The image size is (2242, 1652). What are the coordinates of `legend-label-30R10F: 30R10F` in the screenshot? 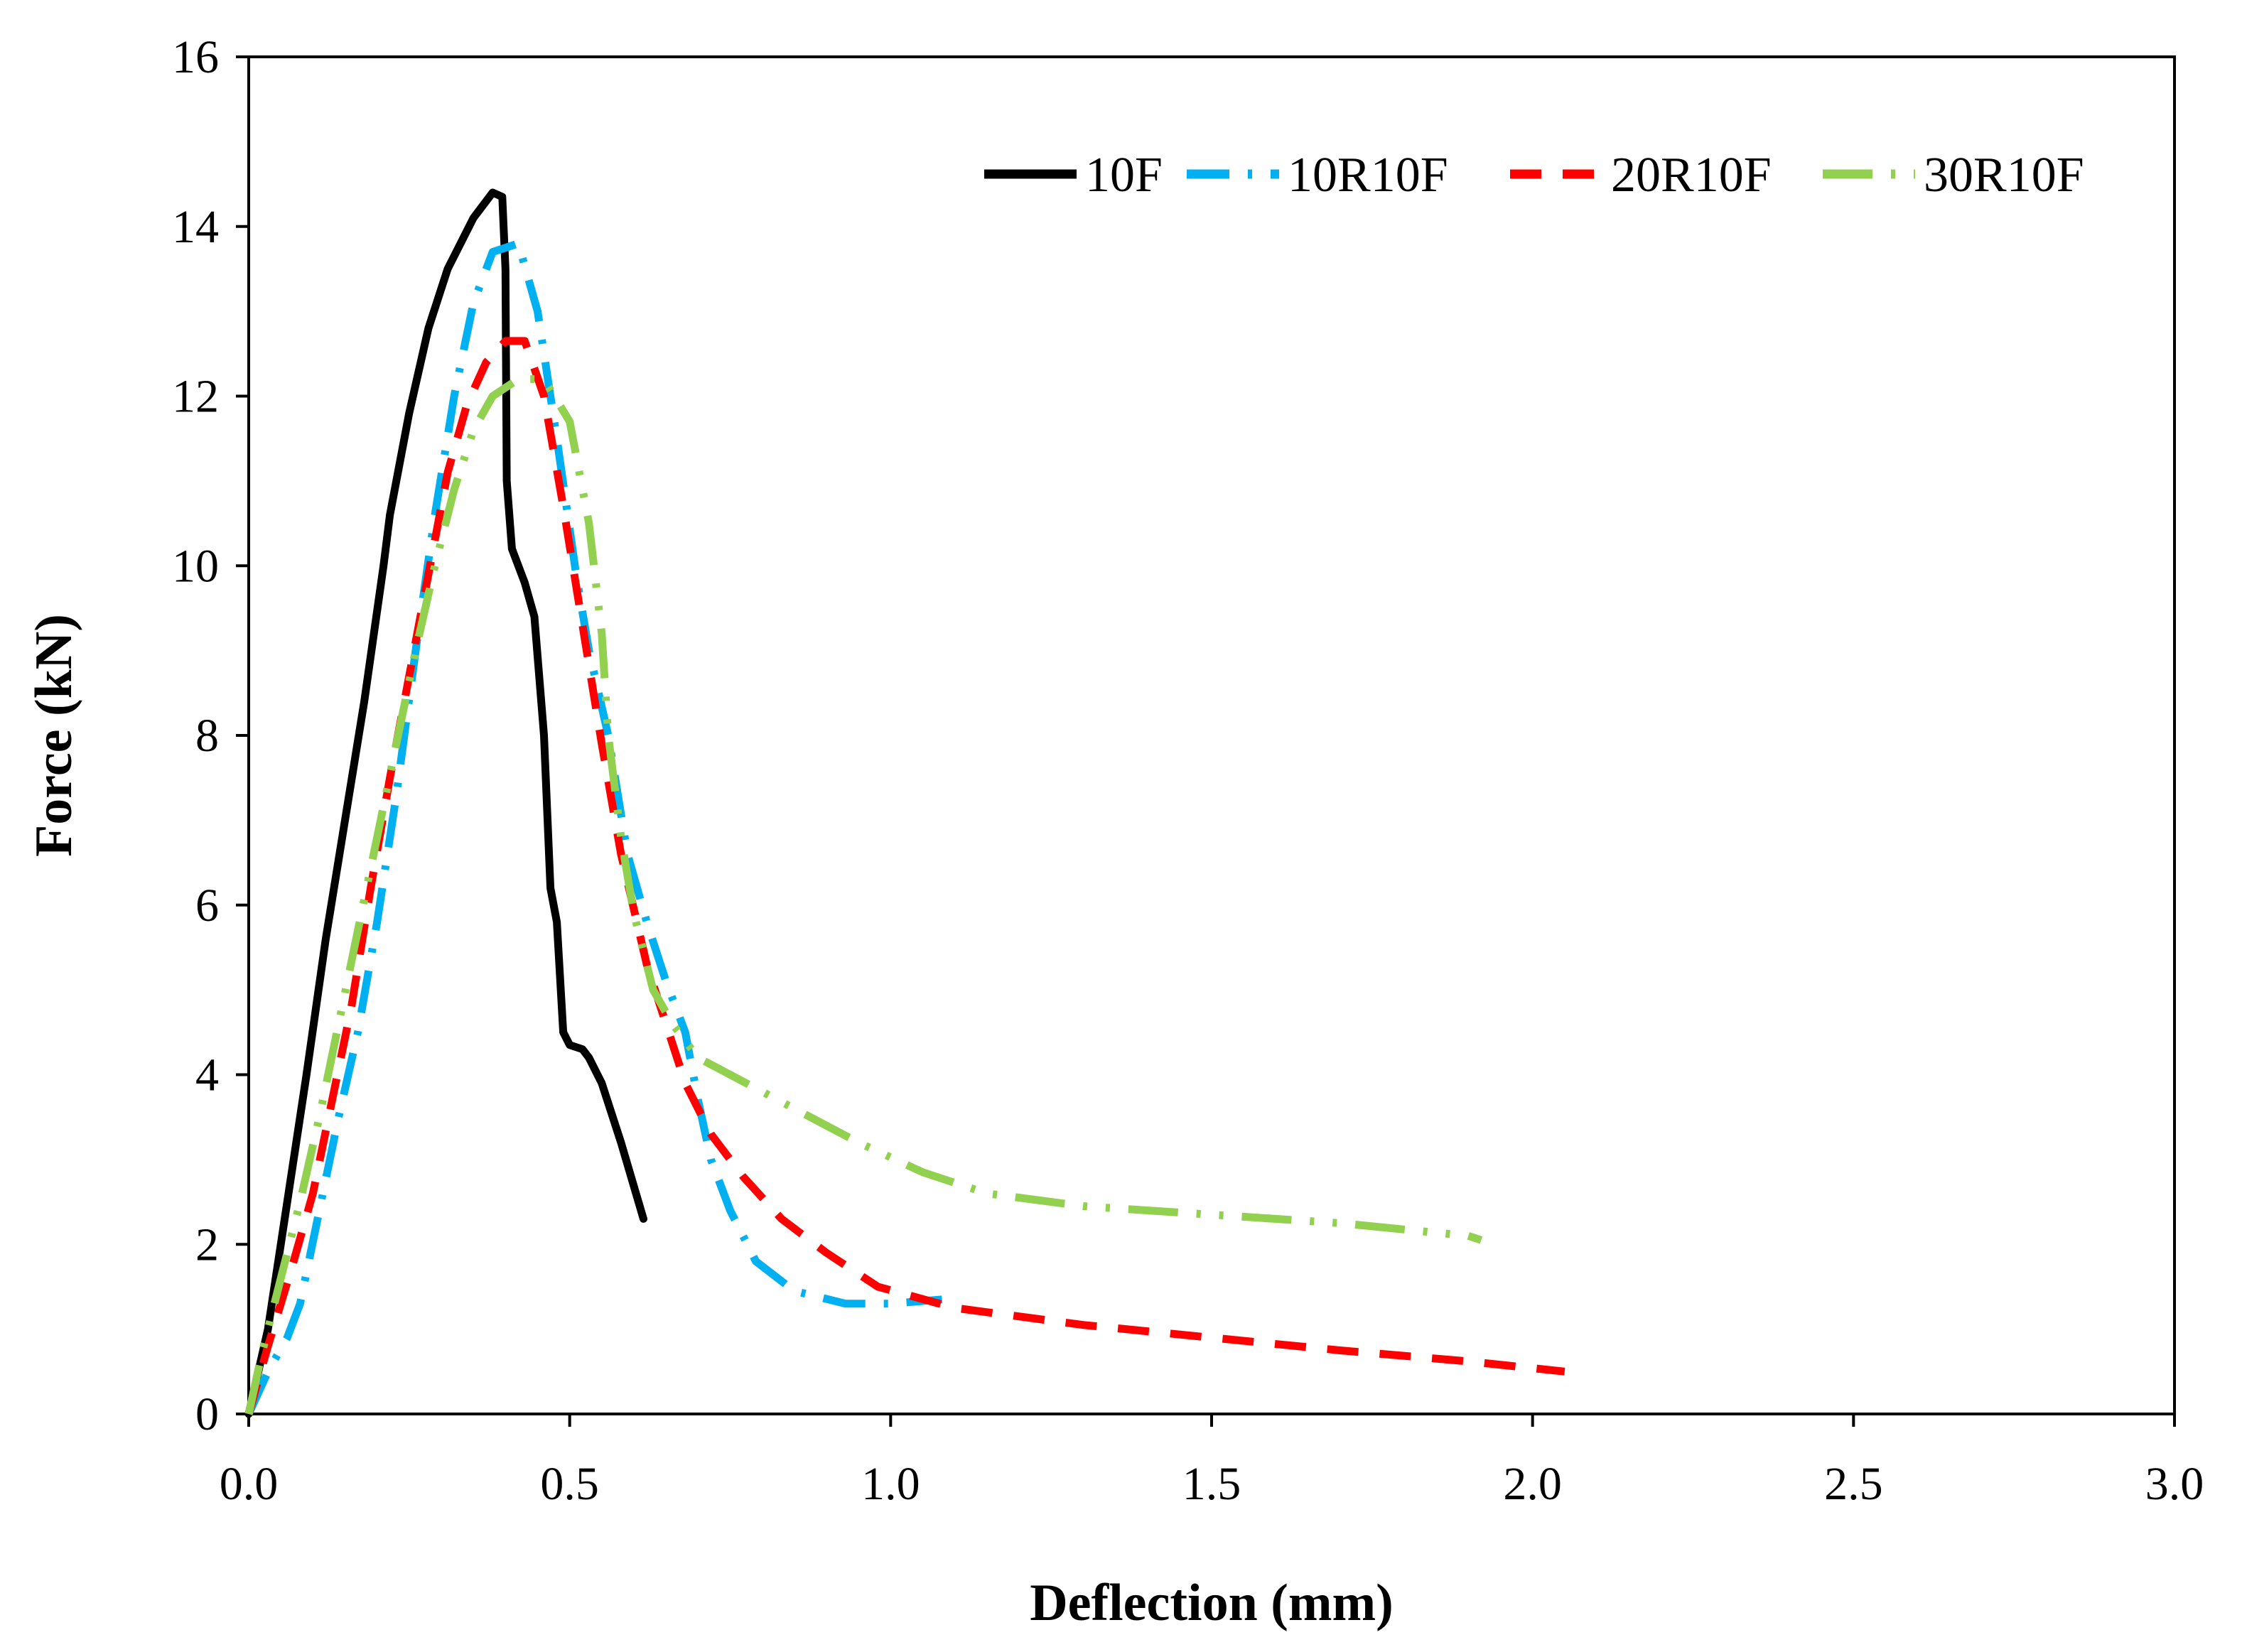 It's located at (2004, 176).